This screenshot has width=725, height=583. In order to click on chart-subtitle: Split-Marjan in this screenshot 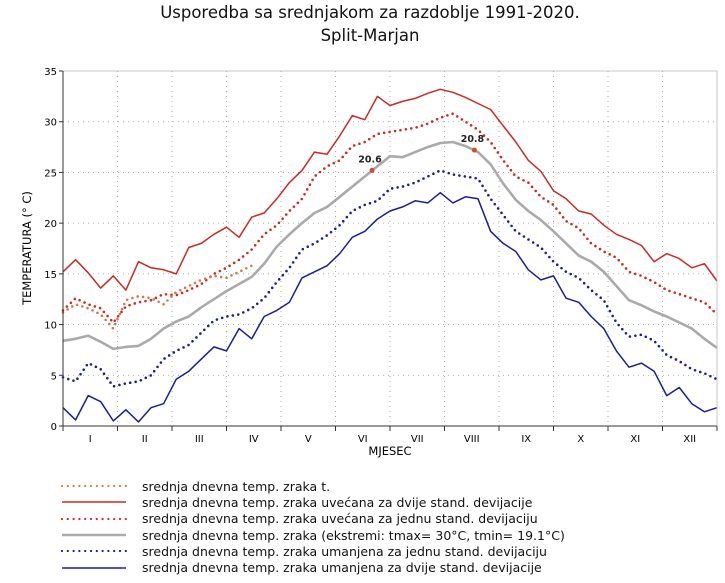, I will do `click(370, 35)`.